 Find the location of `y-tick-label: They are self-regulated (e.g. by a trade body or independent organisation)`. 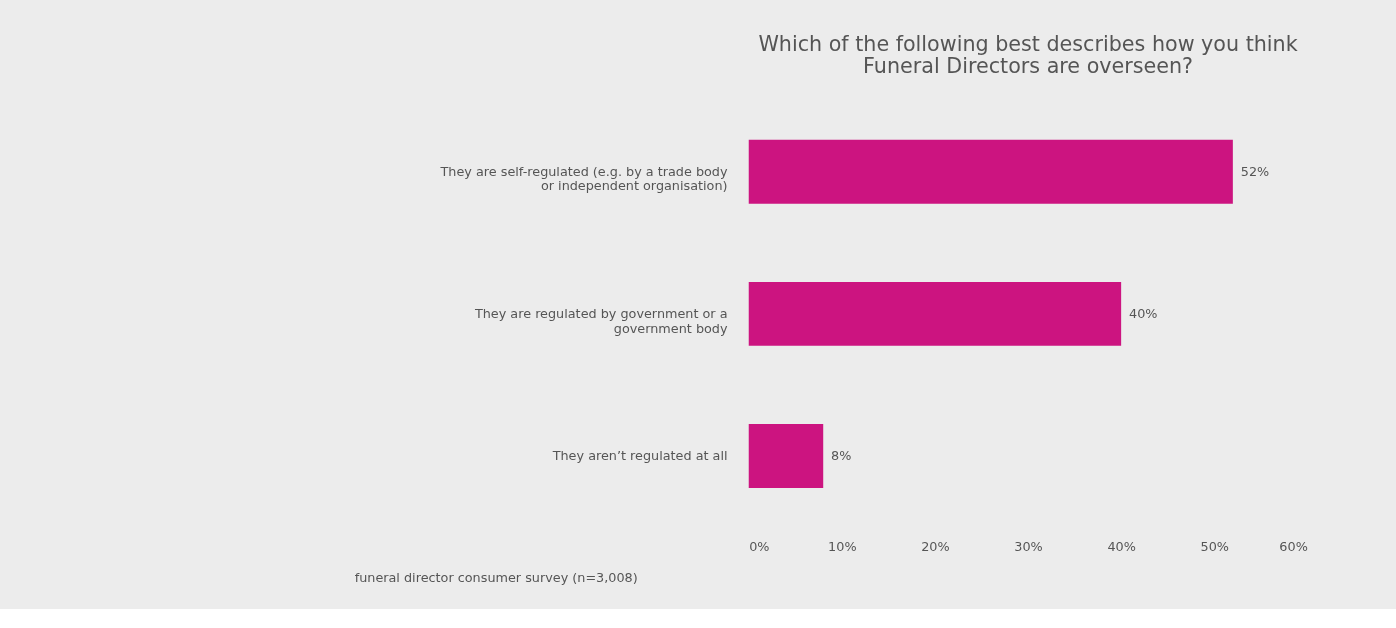

y-tick-label: They are self-regulated (e.g. by a trade body or independent organisation) is located at coordinates (583, 178).